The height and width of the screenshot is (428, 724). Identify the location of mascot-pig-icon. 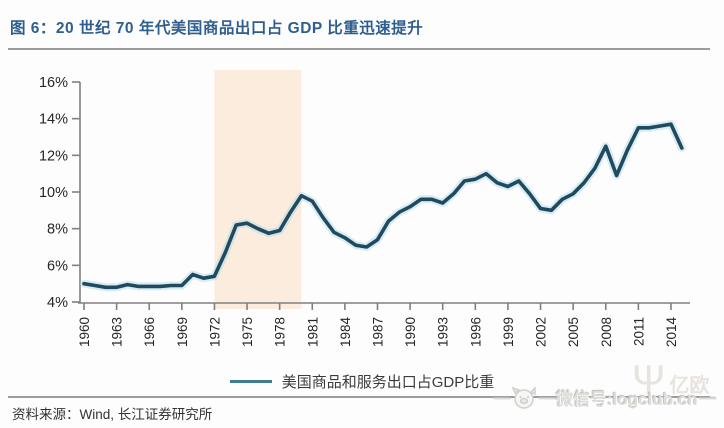
(523, 397).